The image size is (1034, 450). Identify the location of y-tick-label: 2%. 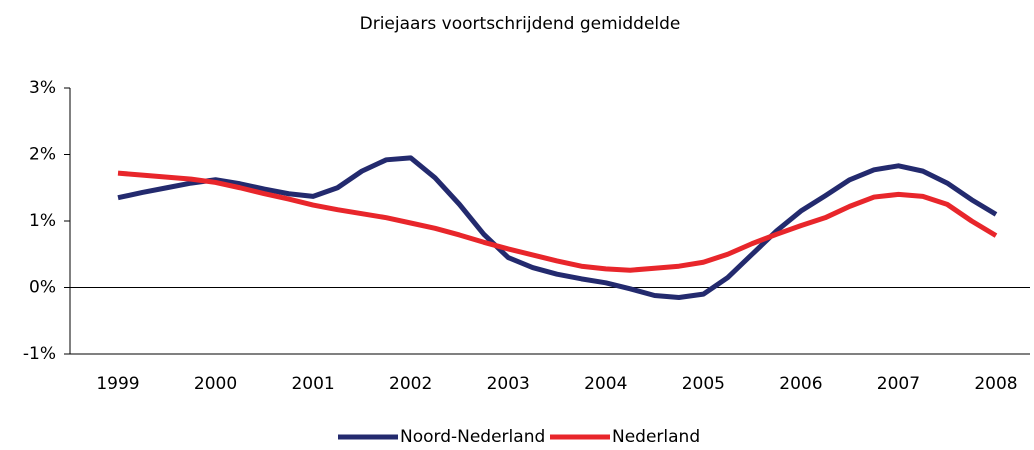
(42, 155).